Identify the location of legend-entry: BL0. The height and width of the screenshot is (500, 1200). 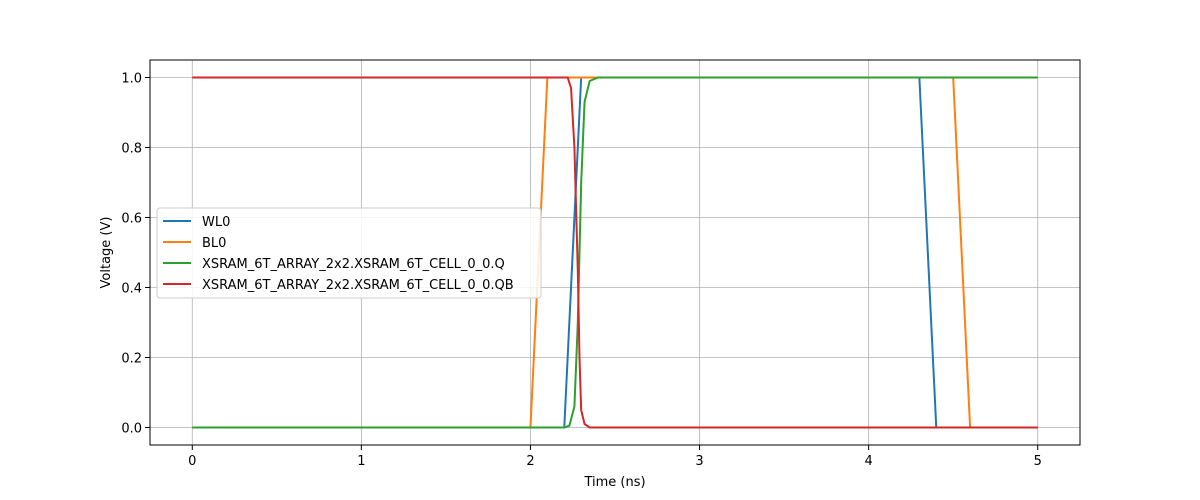
(214, 243).